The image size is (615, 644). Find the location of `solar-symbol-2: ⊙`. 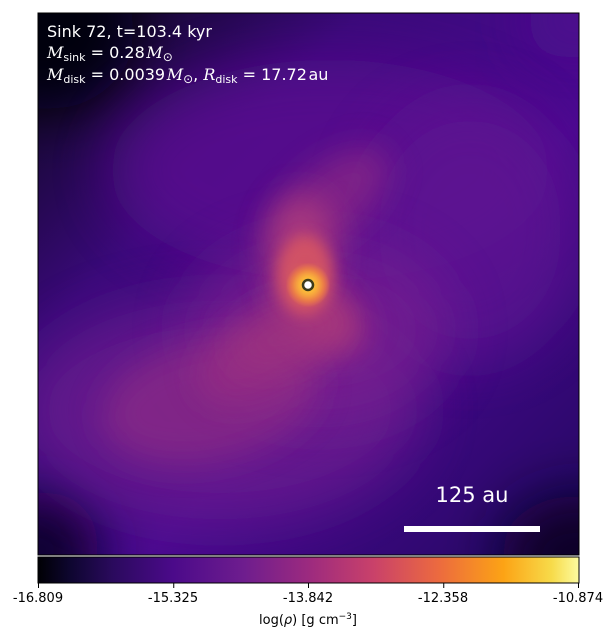

solar-symbol-2: ⊙ is located at coordinates (188, 79).